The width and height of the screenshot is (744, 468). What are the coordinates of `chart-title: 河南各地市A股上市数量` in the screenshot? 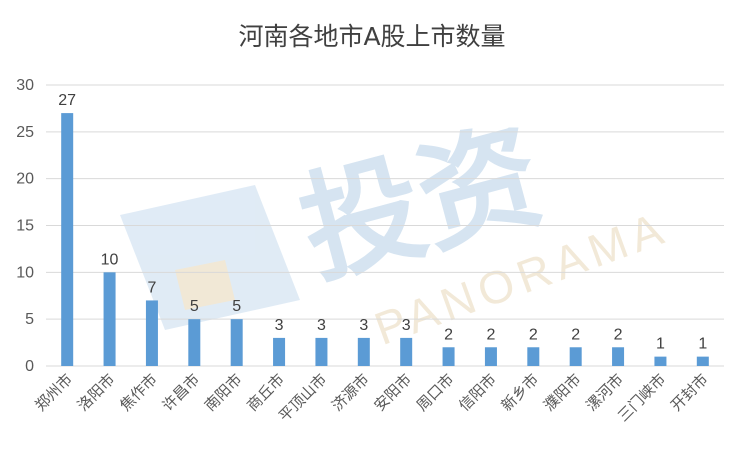 It's located at (371, 36).